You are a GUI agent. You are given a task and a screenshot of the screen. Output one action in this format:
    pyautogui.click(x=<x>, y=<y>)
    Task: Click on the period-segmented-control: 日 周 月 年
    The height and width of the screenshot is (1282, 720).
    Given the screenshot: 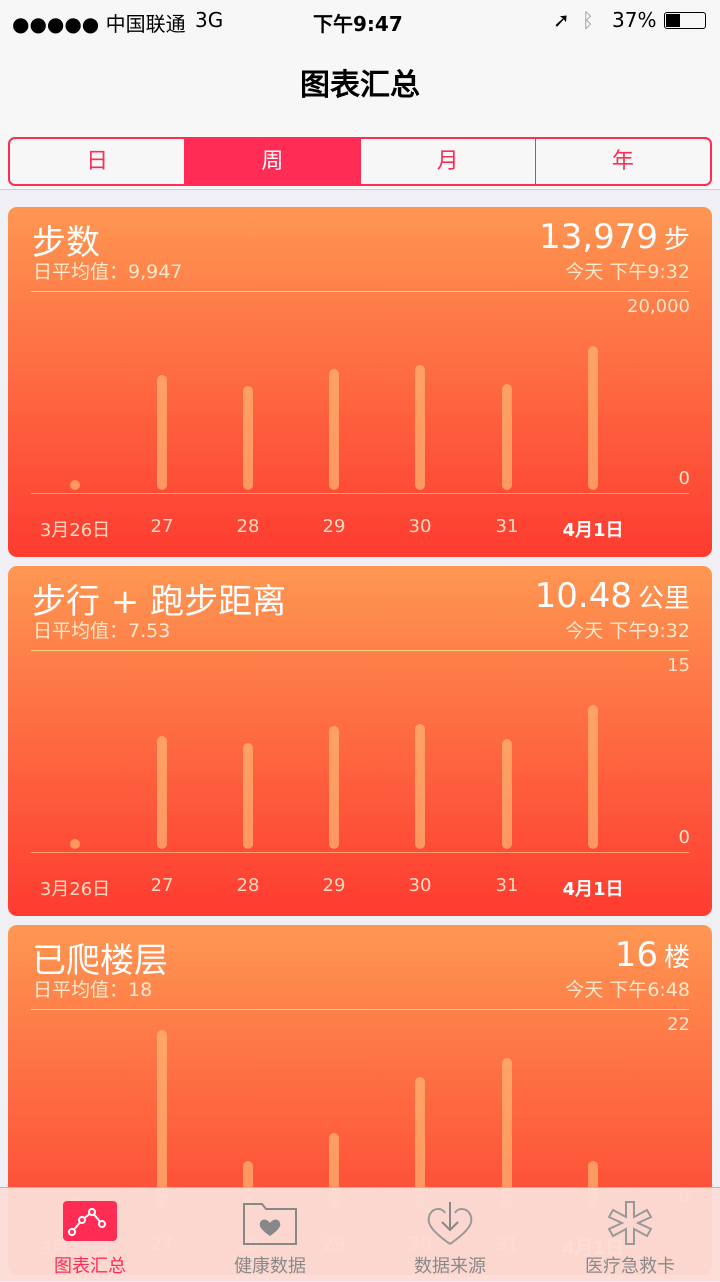 What is the action you would take?
    pyautogui.click(x=360, y=161)
    